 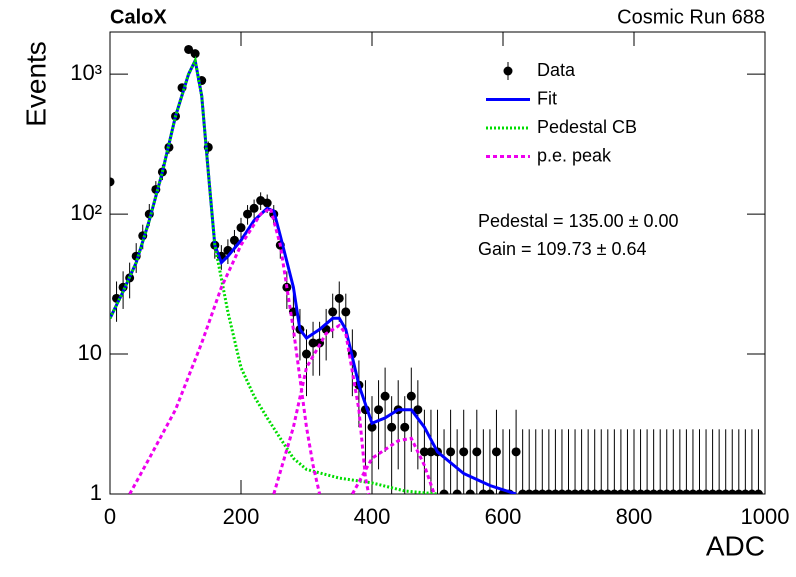 I want to click on y-tick-label: 1, so click(x=96, y=492).